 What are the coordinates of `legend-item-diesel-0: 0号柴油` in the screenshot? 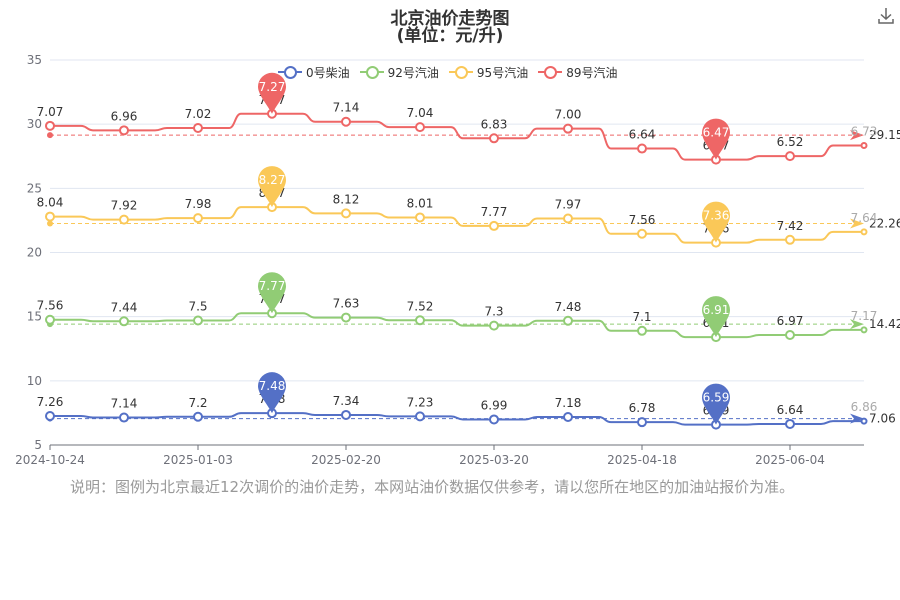 It's located at (314, 72).